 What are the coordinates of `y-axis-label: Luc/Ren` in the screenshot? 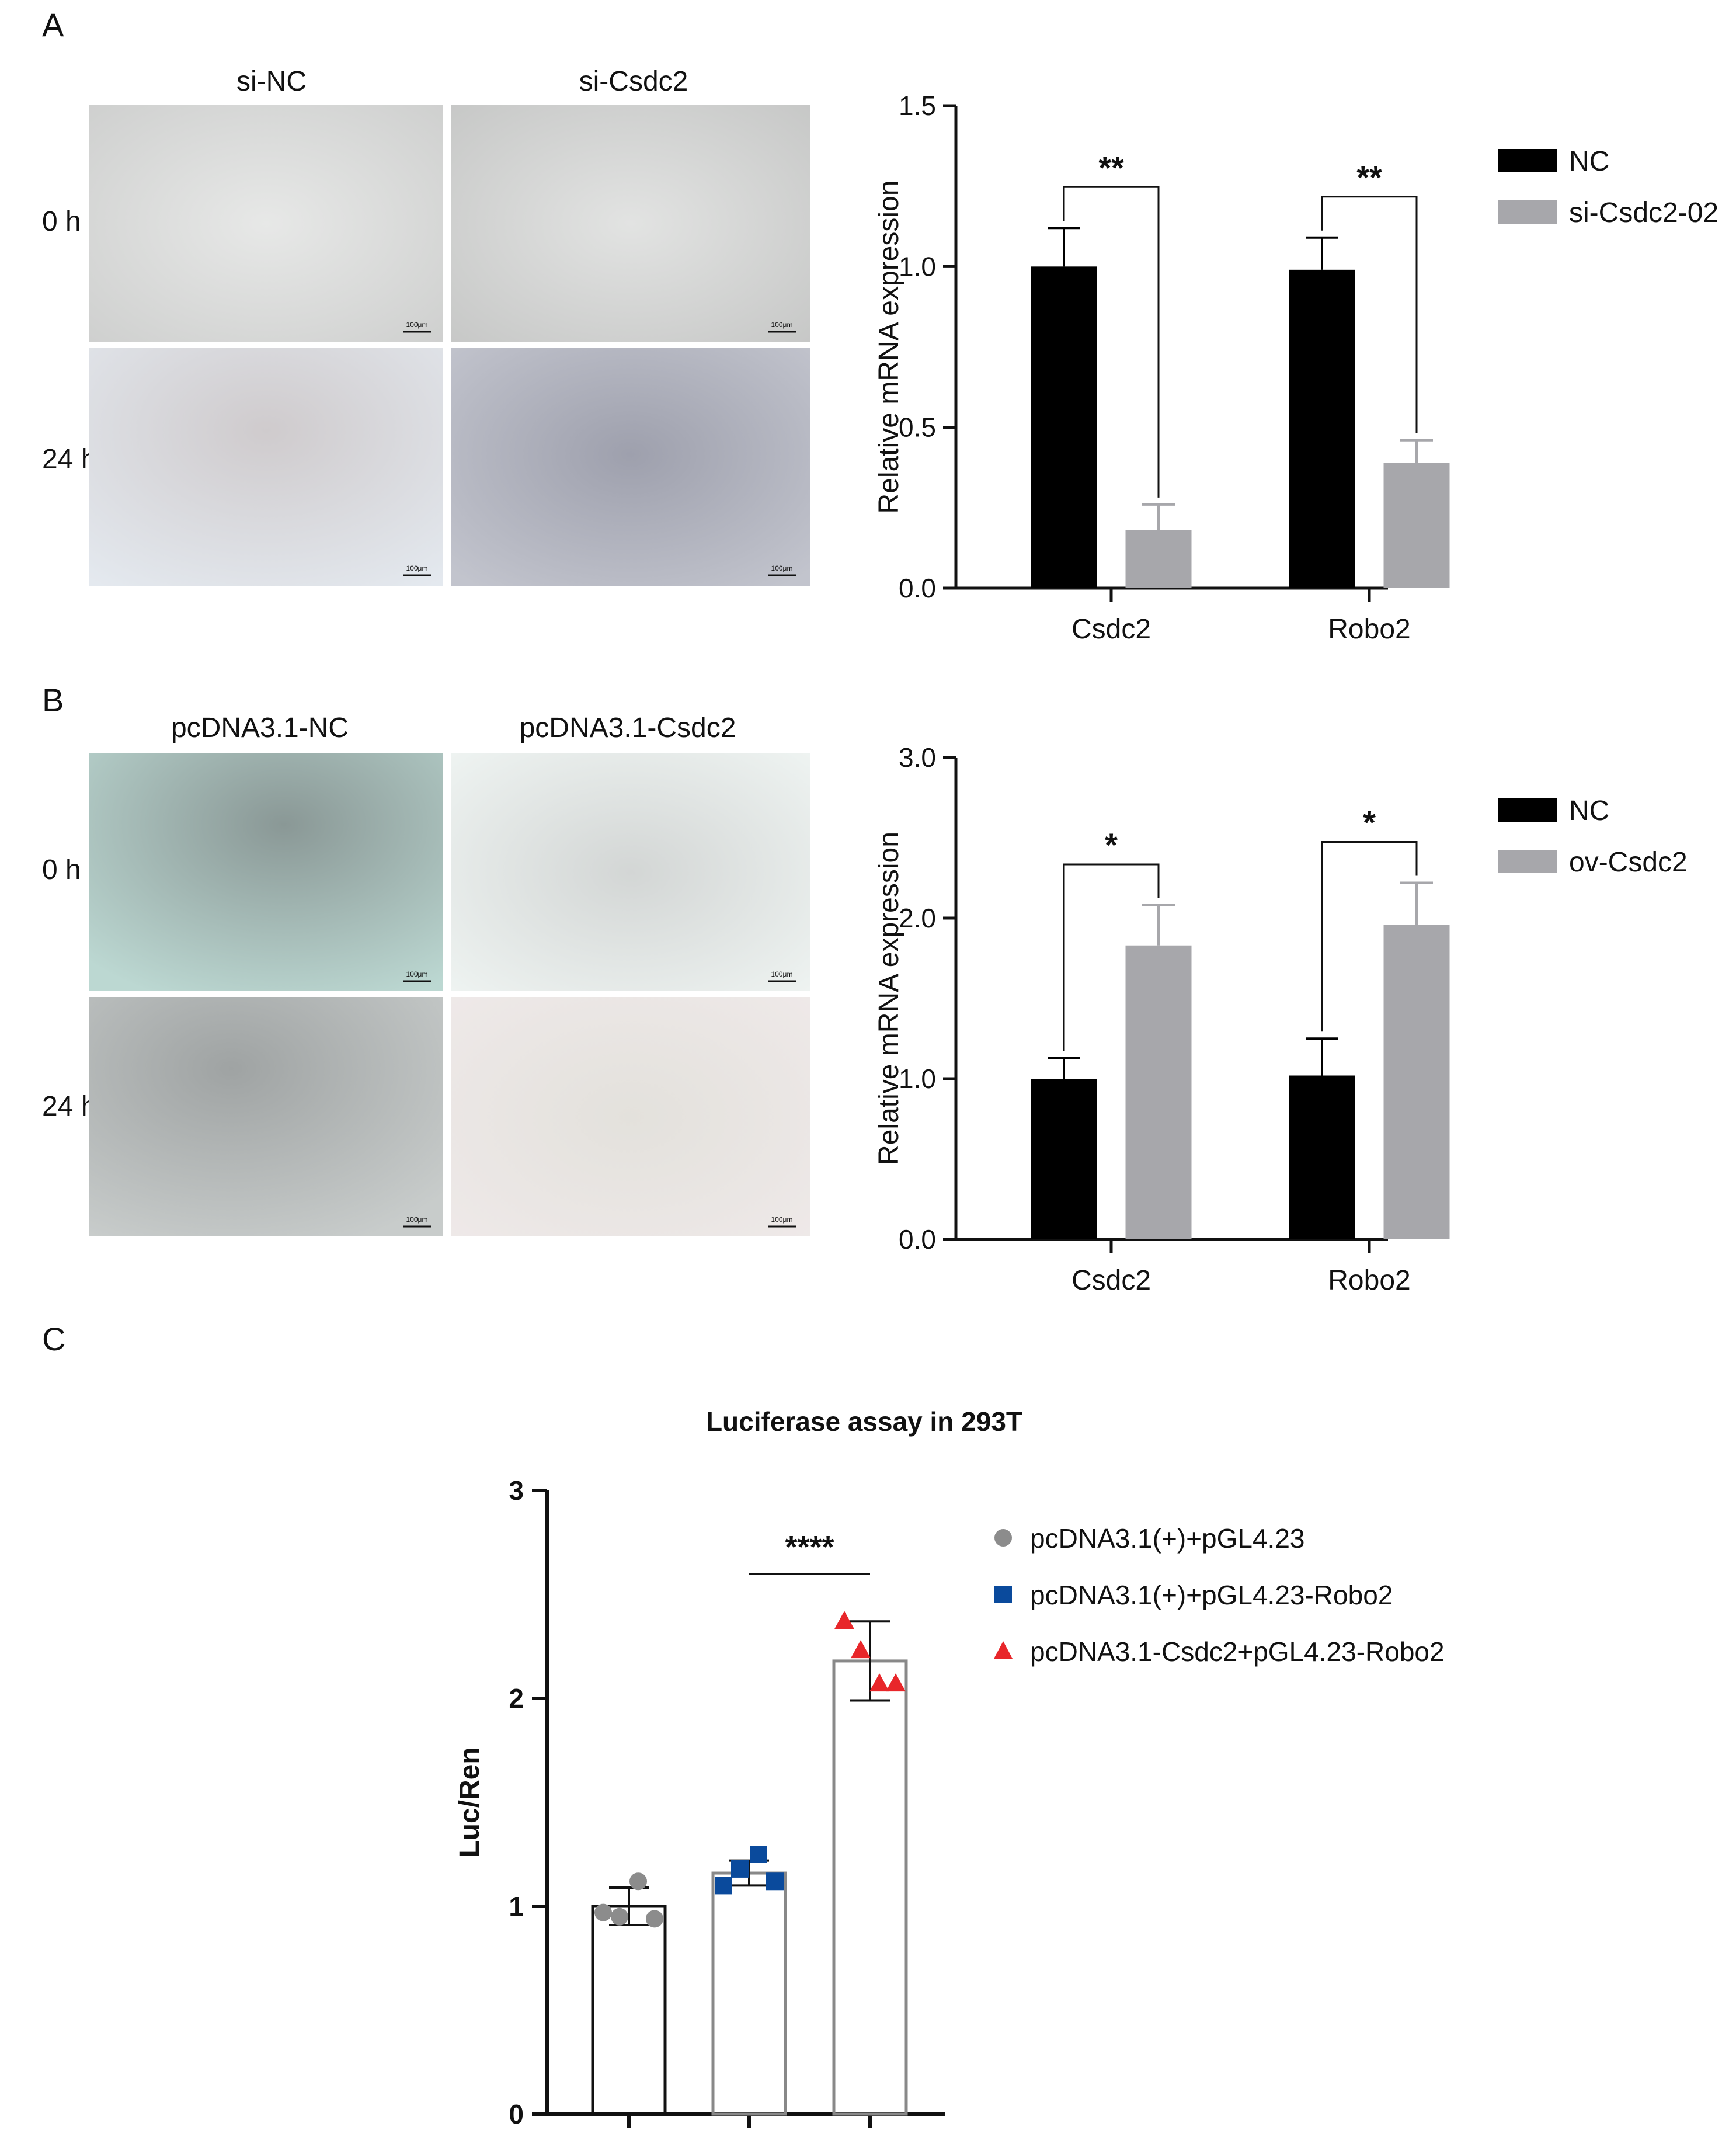 It's located at (469, 1802).